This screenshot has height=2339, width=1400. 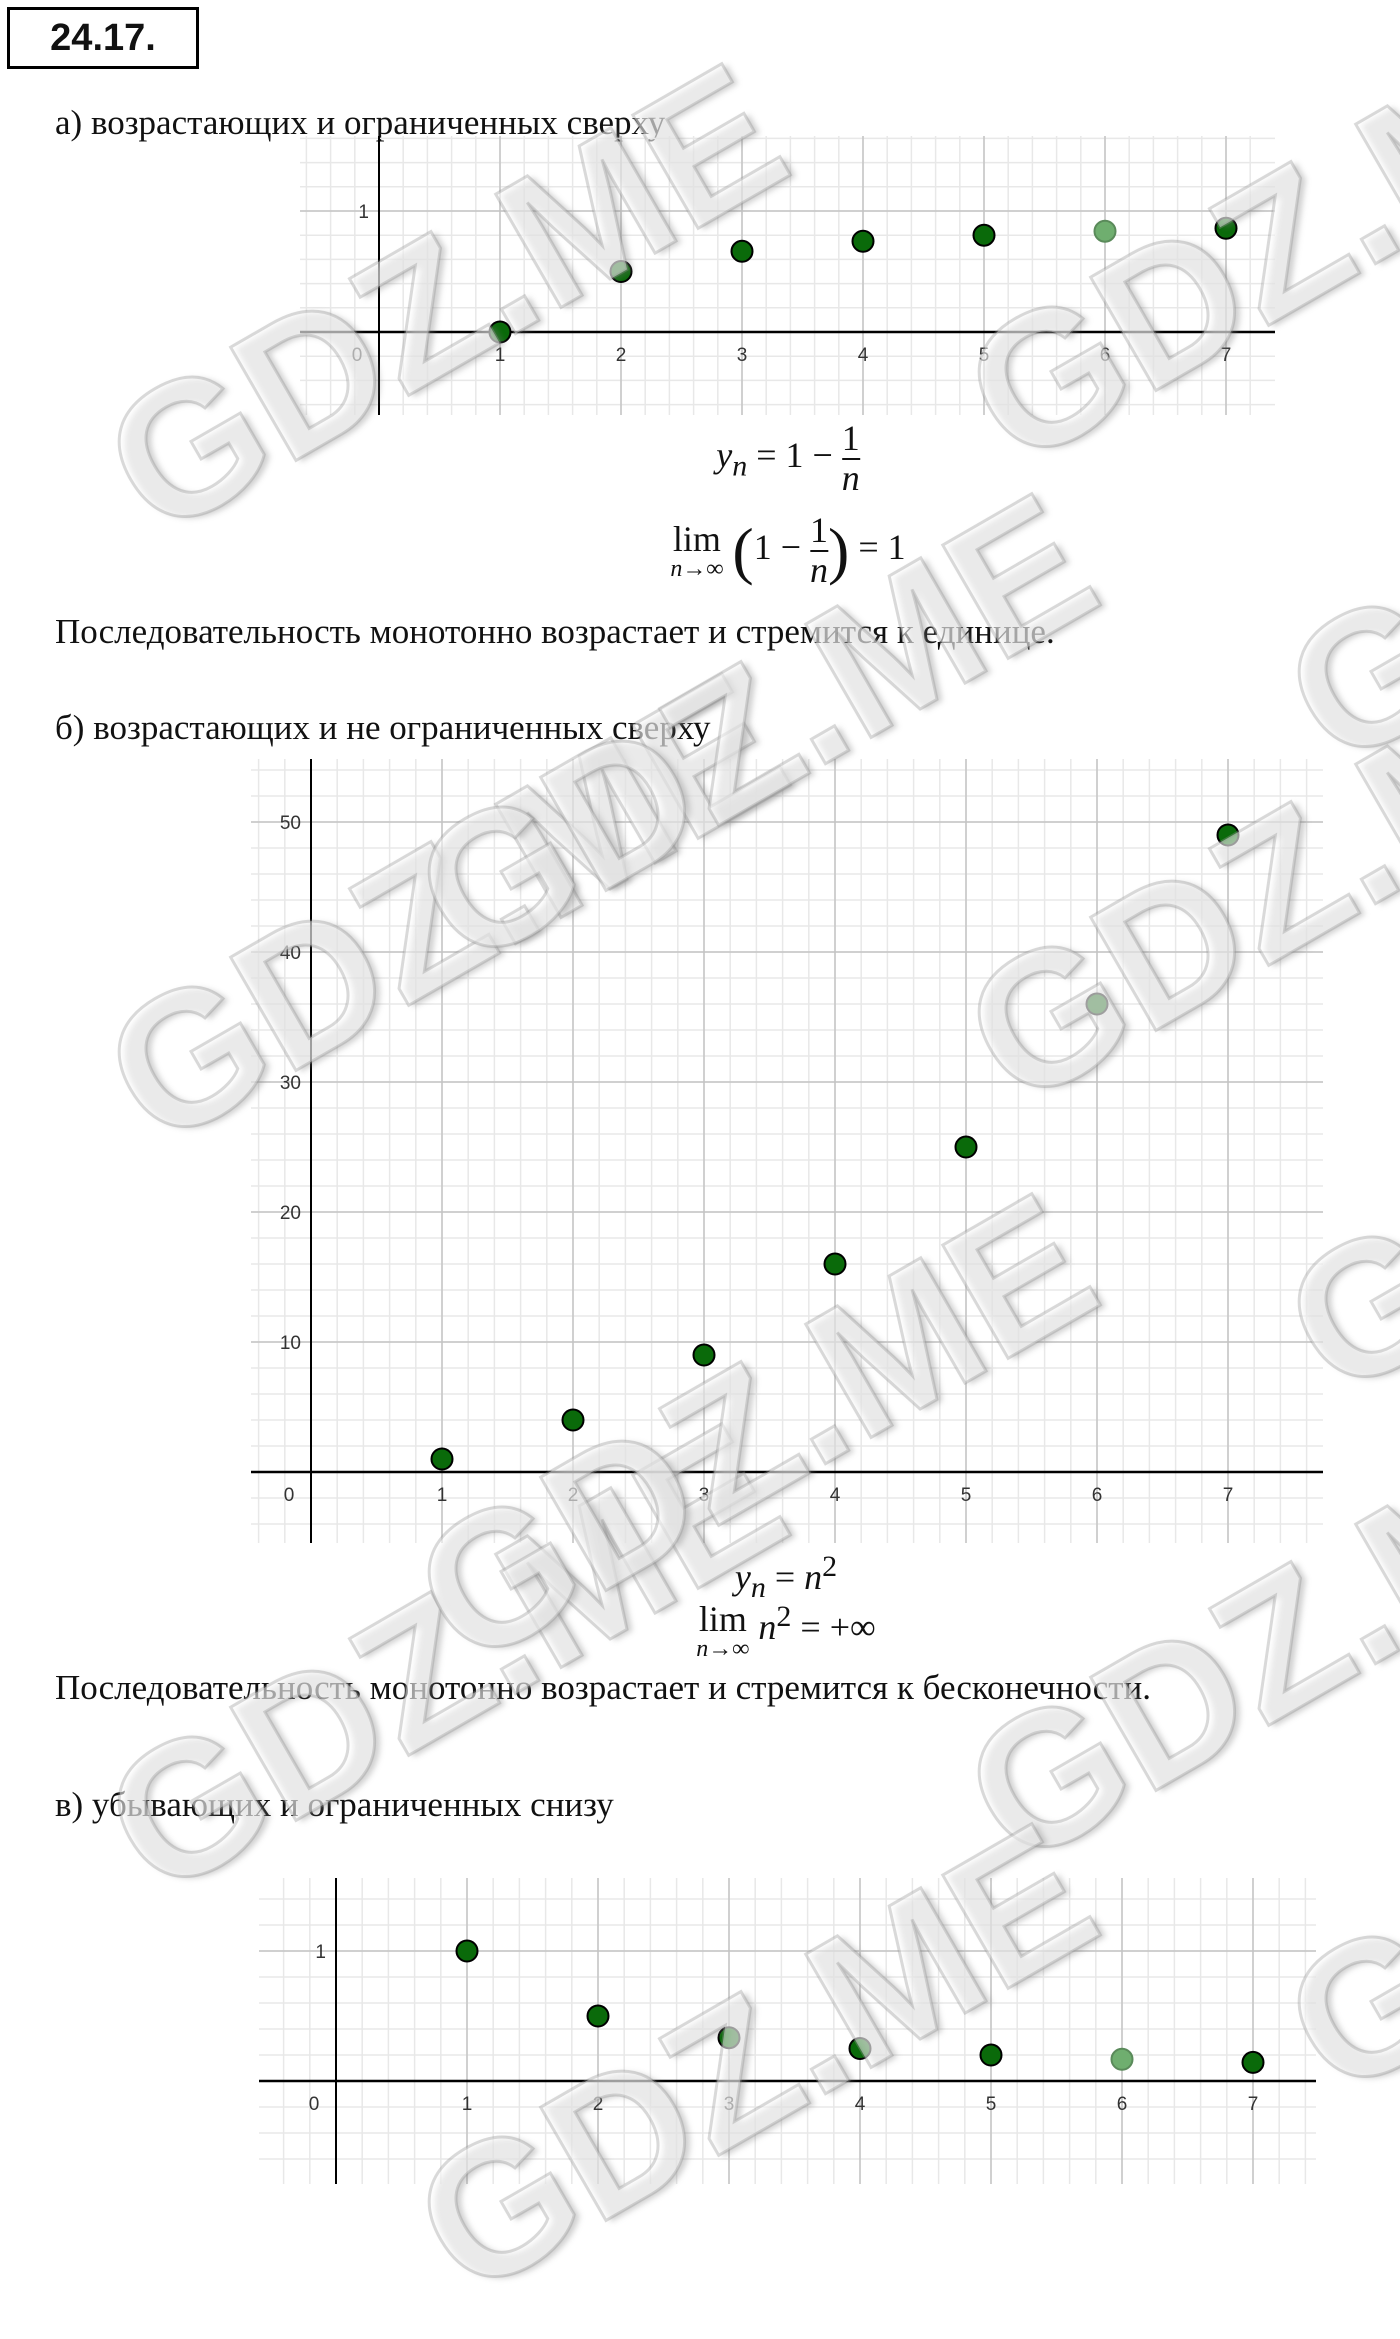 I want to click on problem-number: 24.17., so click(x=103, y=38).